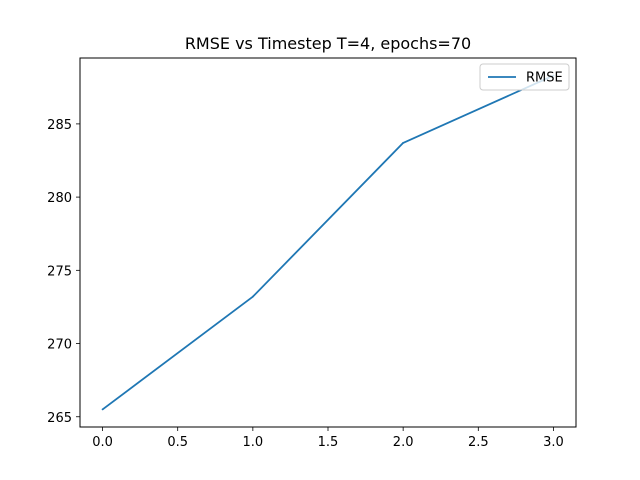 This screenshot has width=640, height=480. Describe the element at coordinates (328, 43) in the screenshot. I see `chart-title: RMSE vs Timestep T=4, epochs=70` at that location.